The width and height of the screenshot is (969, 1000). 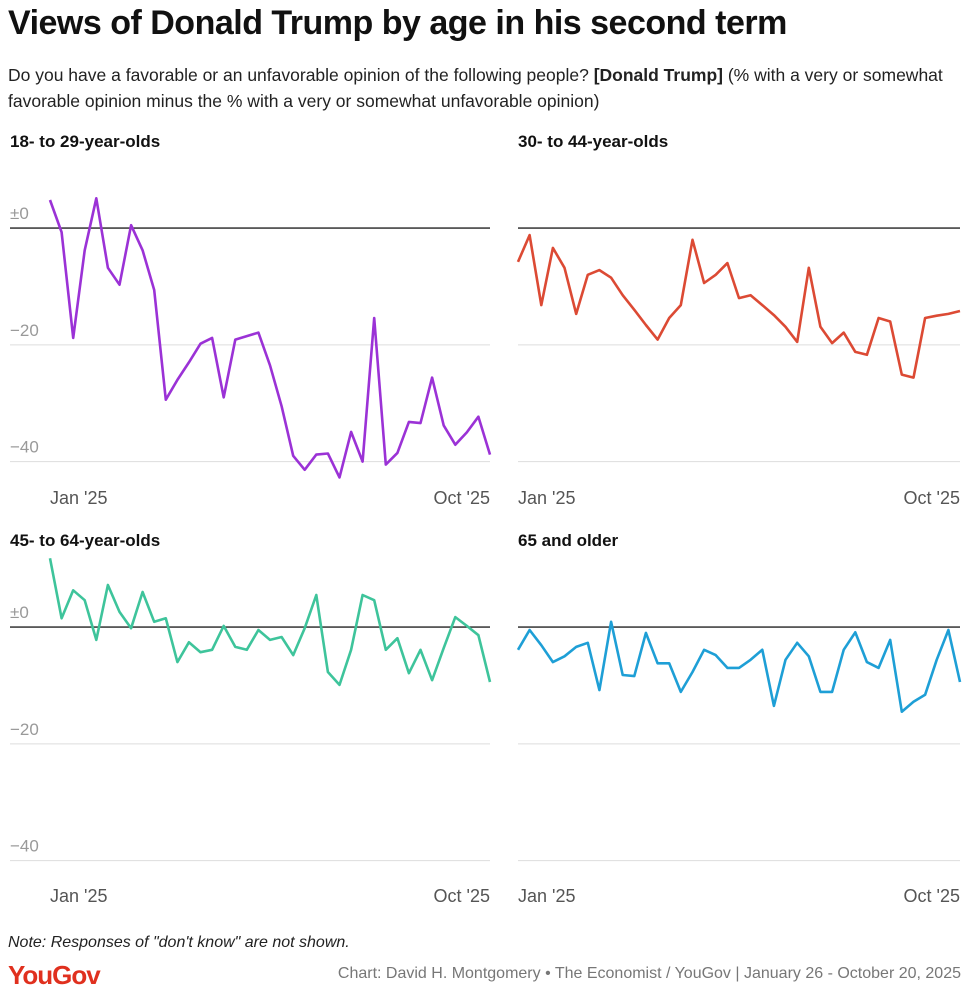 What do you see at coordinates (85, 540) in the screenshot?
I see `panel-title: 45- to 64-year-olds` at bounding box center [85, 540].